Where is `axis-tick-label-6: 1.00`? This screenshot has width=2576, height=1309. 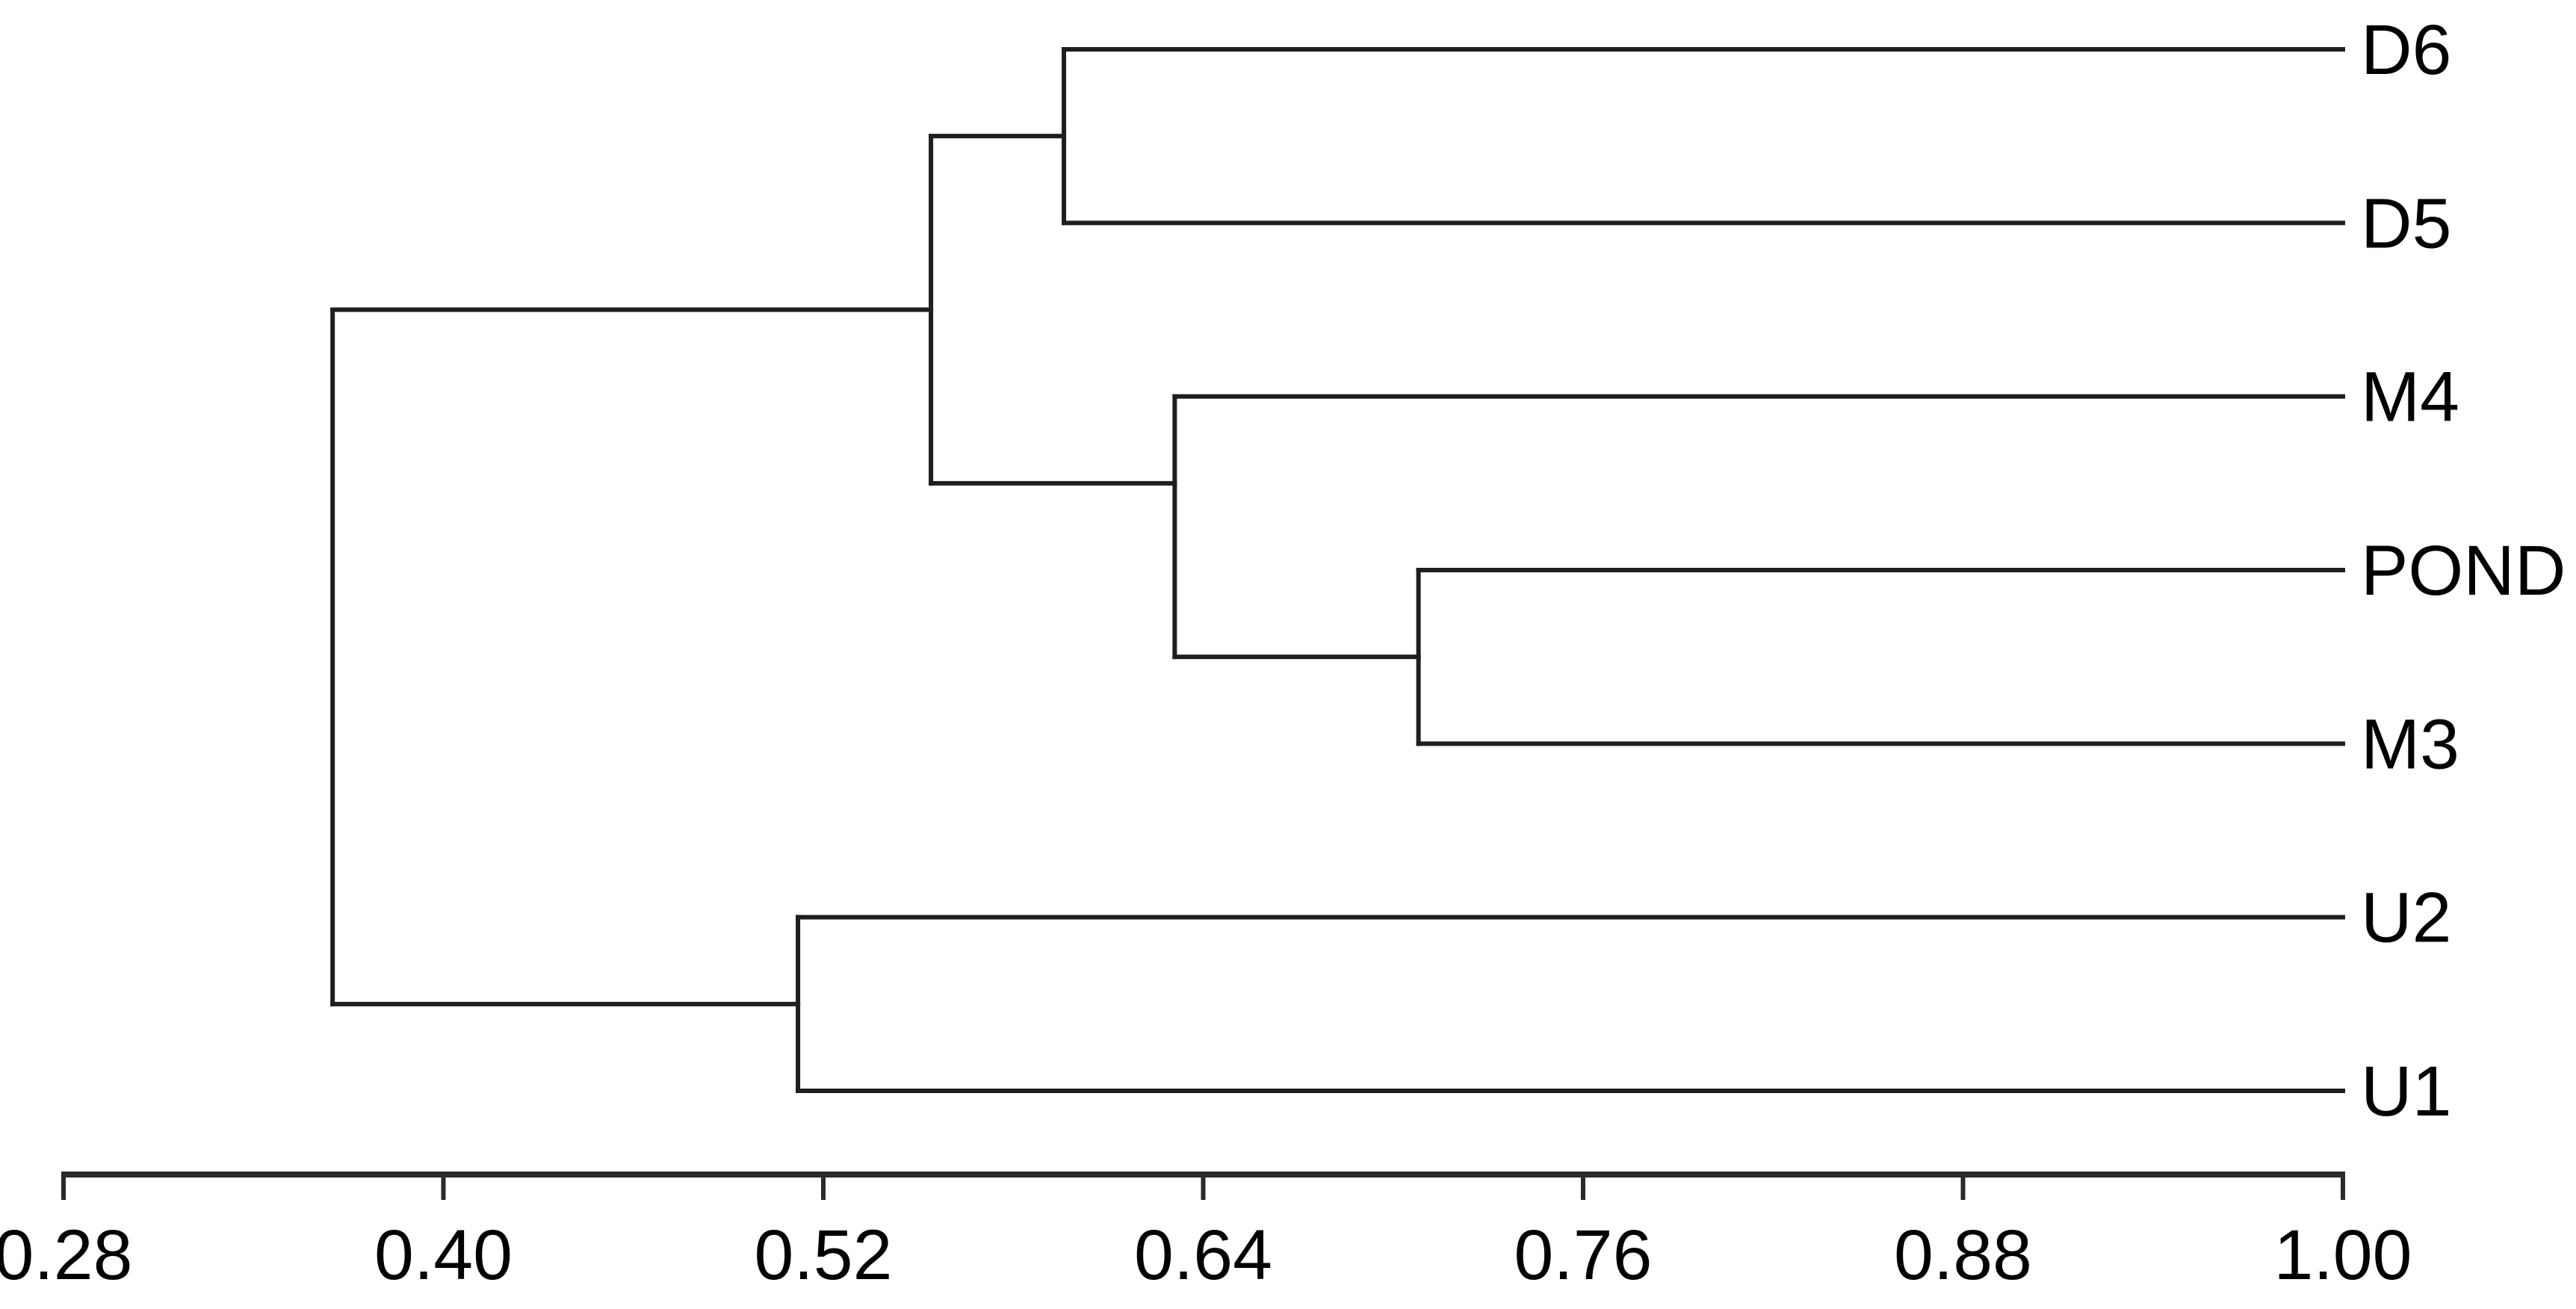 axis-tick-label-6: 1.00 is located at coordinates (2343, 1255).